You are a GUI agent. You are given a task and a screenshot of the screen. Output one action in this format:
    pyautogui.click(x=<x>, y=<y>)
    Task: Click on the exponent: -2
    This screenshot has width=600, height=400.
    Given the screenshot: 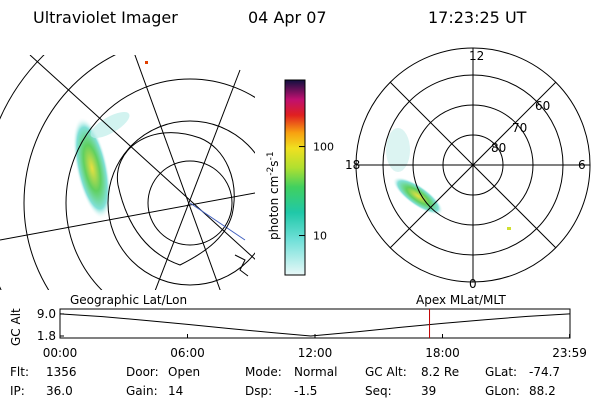 What is the action you would take?
    pyautogui.click(x=271, y=171)
    